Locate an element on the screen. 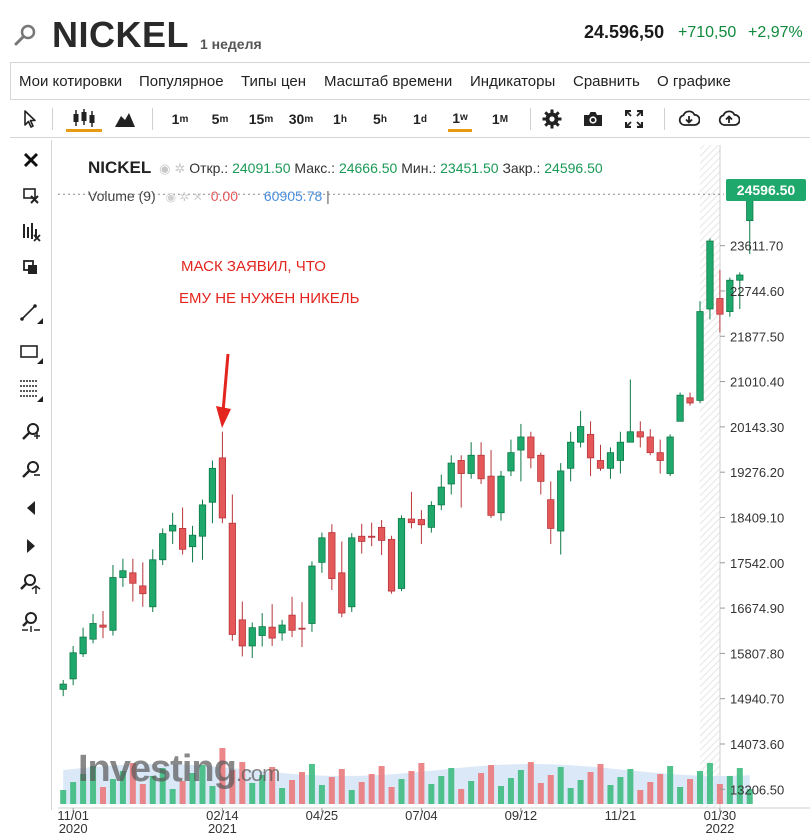 This screenshot has width=810, height=838. horizontal-lines-icon is located at coordinates (31, 390).